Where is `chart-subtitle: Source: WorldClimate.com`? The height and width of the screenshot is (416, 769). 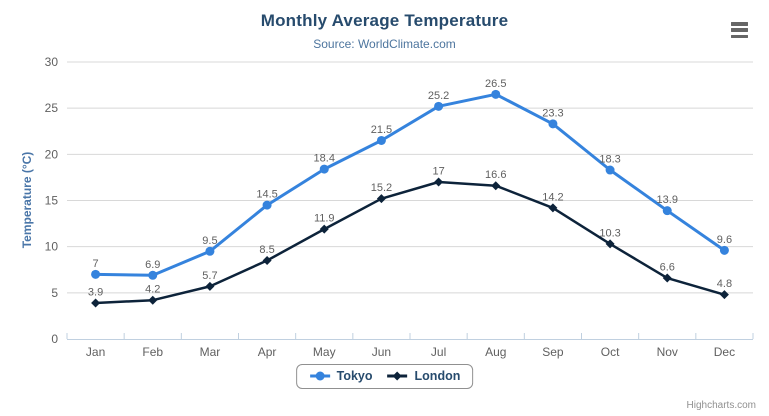 chart-subtitle: Source: WorldClimate.com is located at coordinates (384, 44).